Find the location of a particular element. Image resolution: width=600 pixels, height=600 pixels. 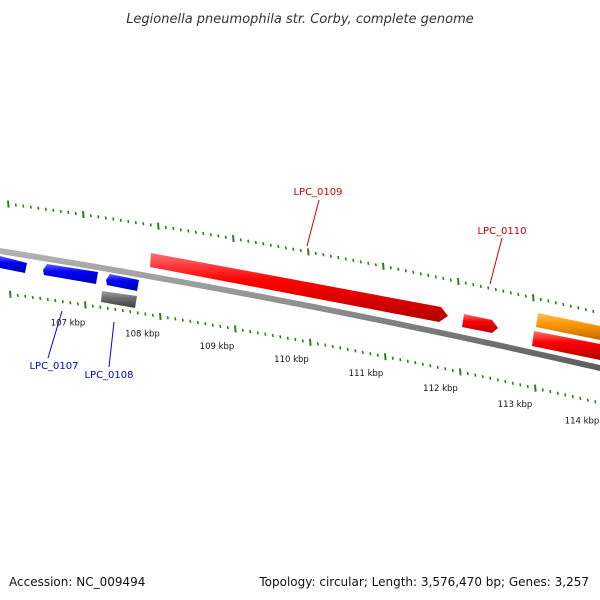

gene-label-lpc-0109: LPC_0109 is located at coordinates (317, 192).